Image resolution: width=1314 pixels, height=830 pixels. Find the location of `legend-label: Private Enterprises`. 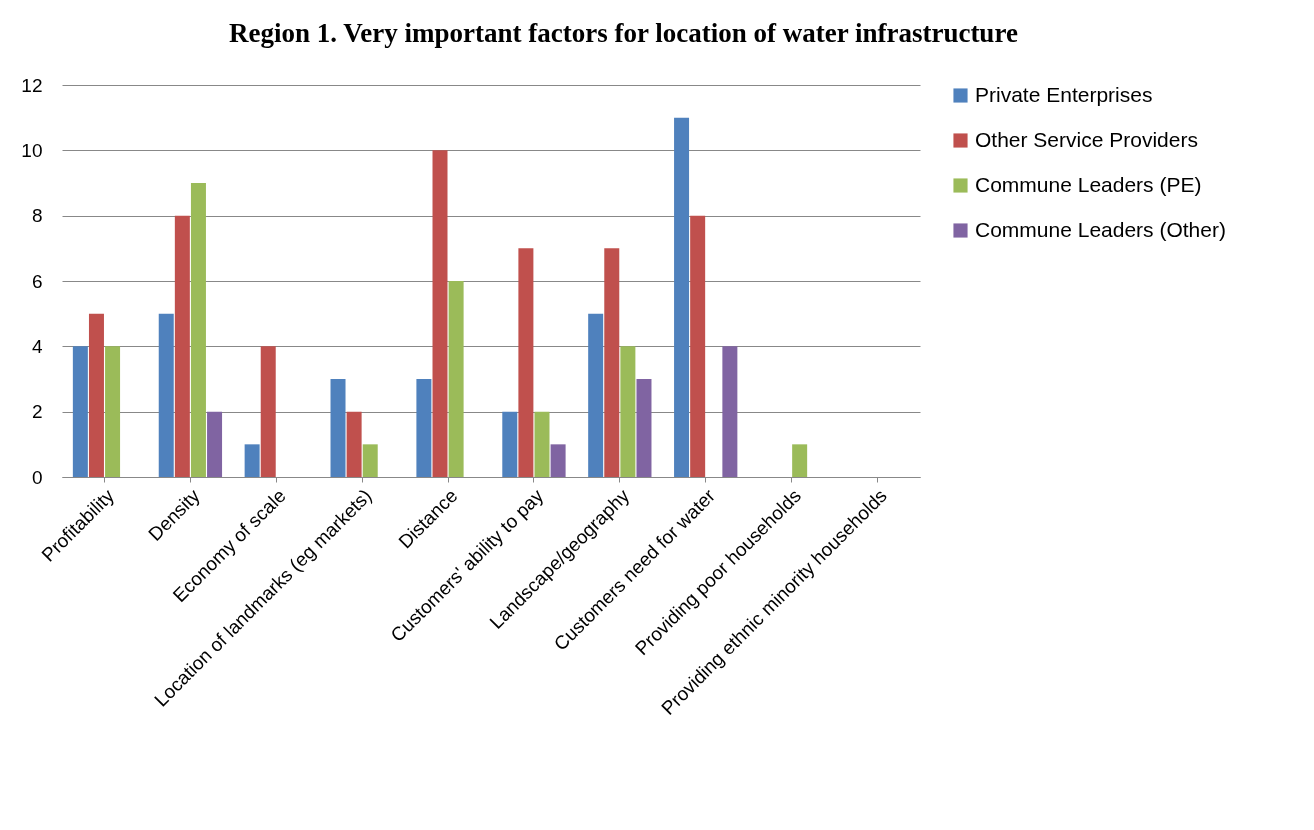

legend-label: Private Enterprises is located at coordinates (1064, 94).